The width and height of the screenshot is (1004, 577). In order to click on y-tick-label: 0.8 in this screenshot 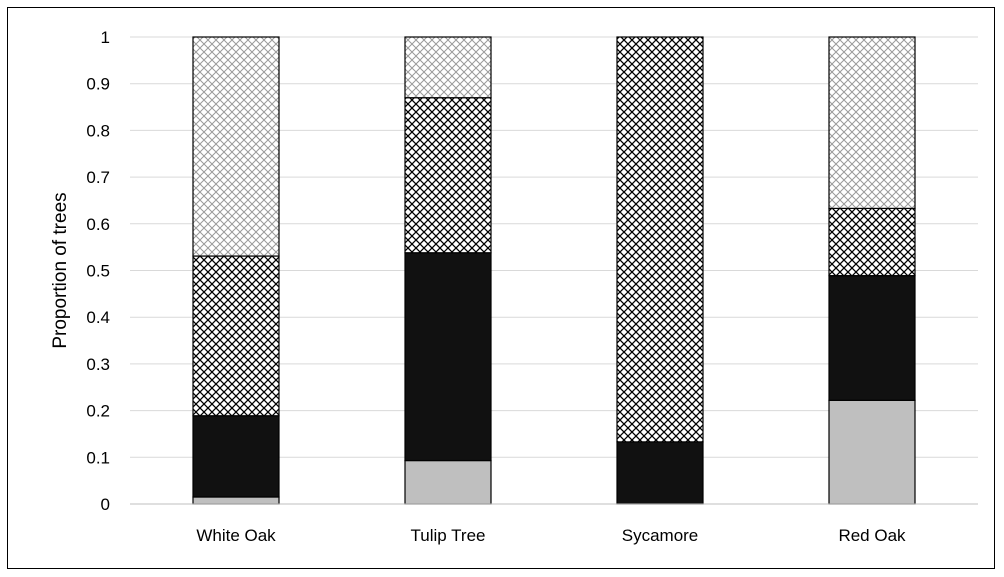, I will do `click(98, 130)`.